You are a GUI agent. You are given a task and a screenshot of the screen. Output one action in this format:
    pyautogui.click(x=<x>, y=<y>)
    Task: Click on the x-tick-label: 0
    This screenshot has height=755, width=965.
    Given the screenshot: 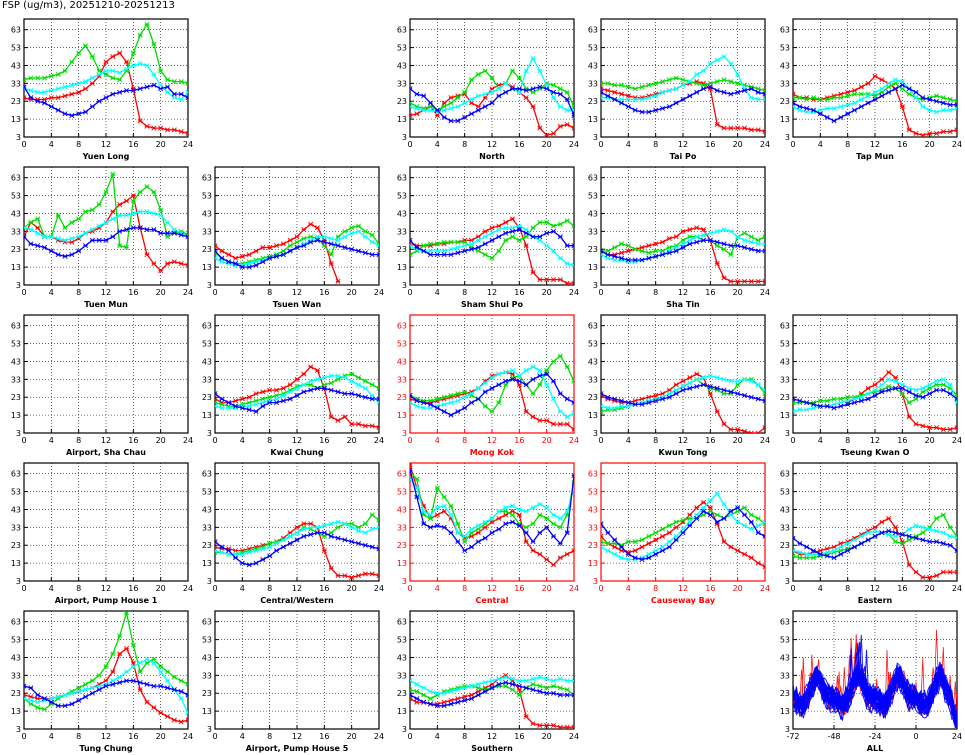 What is the action you would take?
    pyautogui.click(x=23, y=588)
    